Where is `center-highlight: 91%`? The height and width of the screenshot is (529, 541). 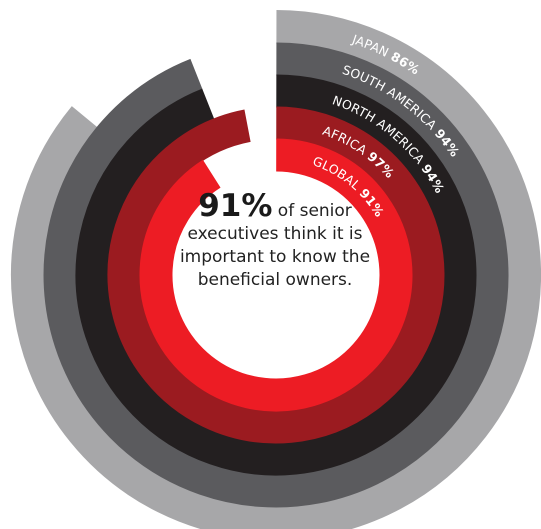 center-highlight: 91% is located at coordinates (235, 206).